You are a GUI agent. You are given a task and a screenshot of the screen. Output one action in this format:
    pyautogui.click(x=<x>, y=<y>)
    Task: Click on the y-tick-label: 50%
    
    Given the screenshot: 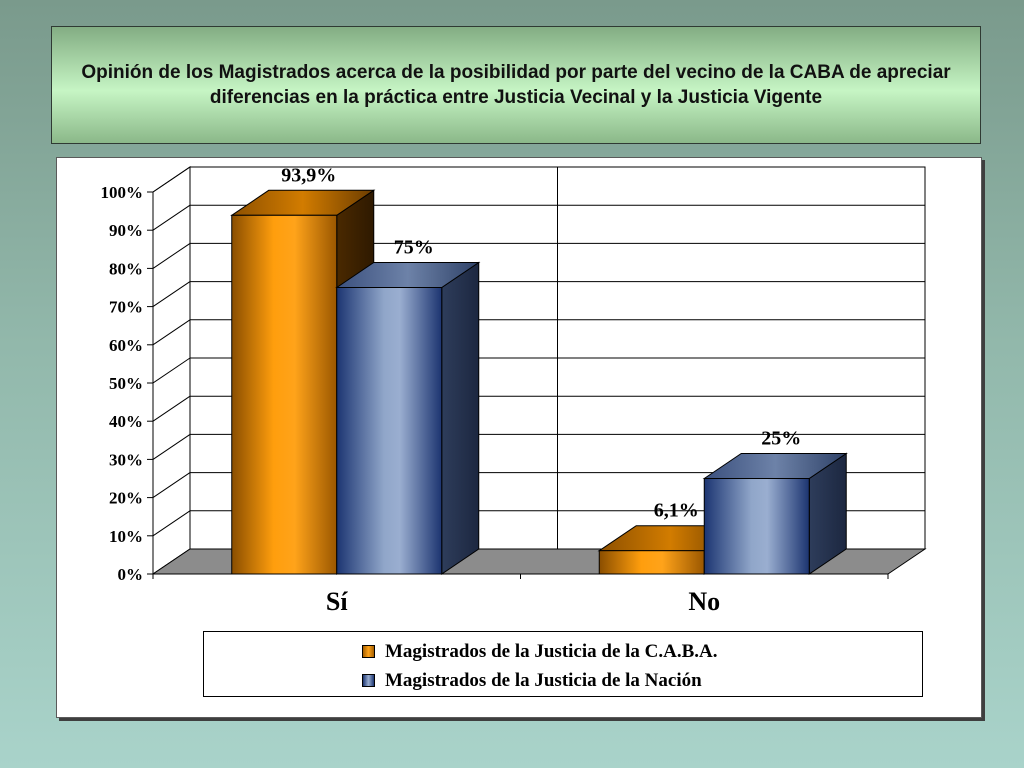 What is the action you would take?
    pyautogui.click(x=126, y=383)
    